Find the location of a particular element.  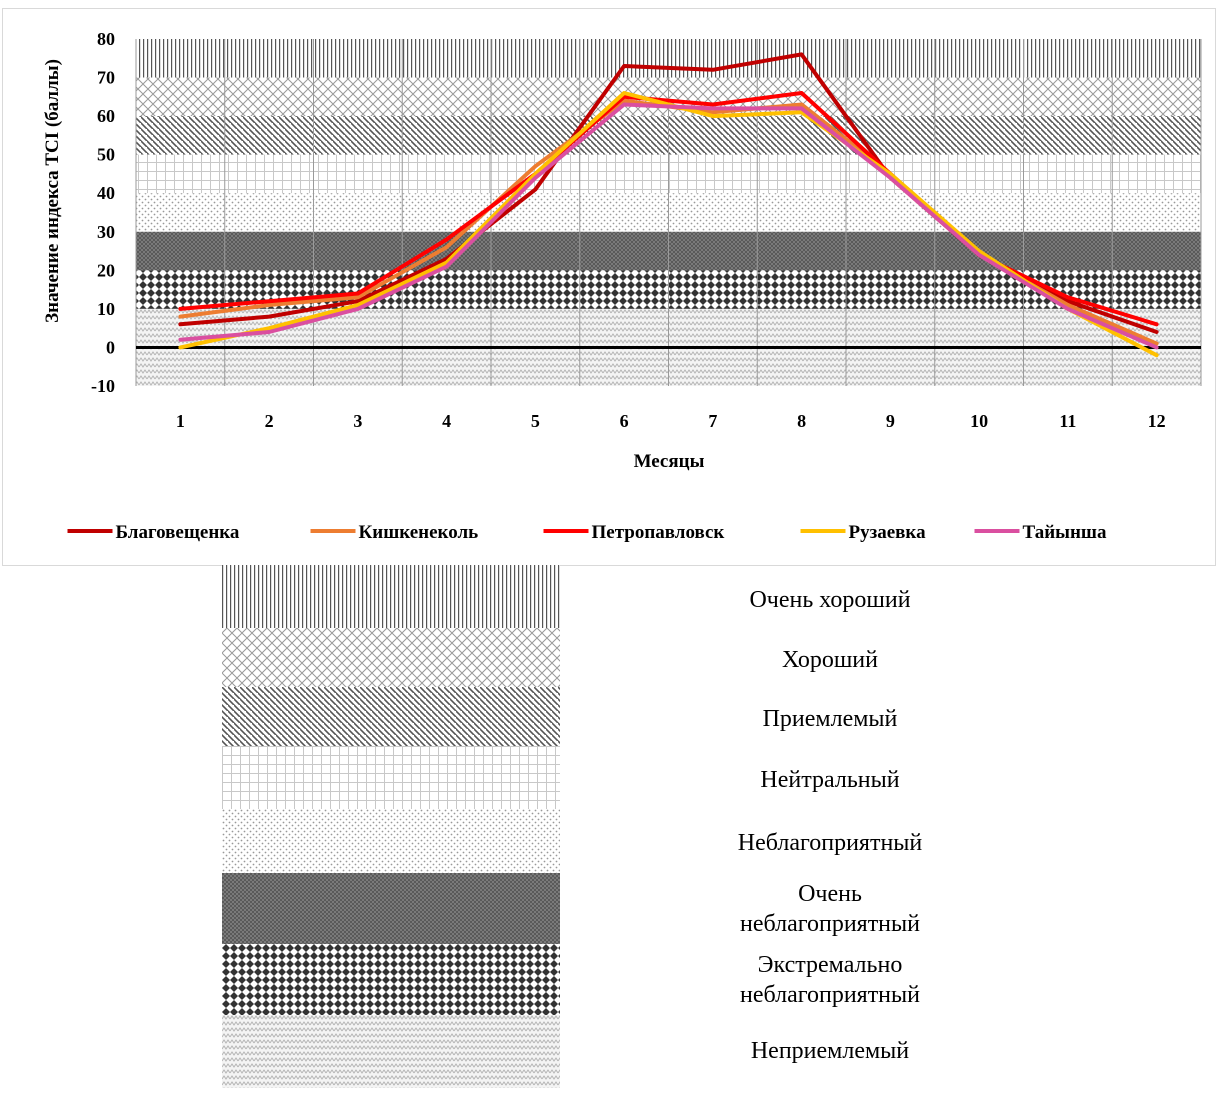

legend-label: Тайынша is located at coordinates (1065, 532).